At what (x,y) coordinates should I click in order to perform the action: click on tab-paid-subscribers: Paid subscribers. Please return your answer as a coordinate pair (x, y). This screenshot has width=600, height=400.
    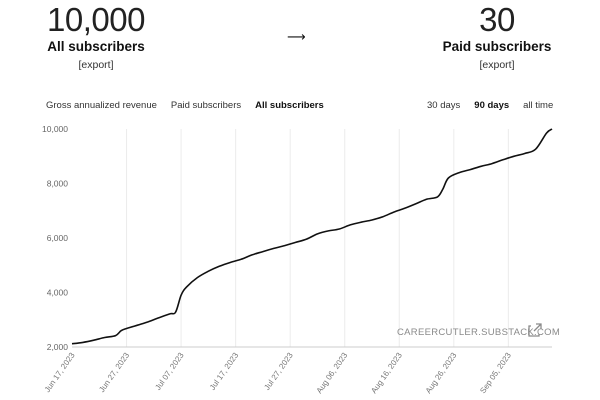
    Looking at the image, I should click on (206, 105).